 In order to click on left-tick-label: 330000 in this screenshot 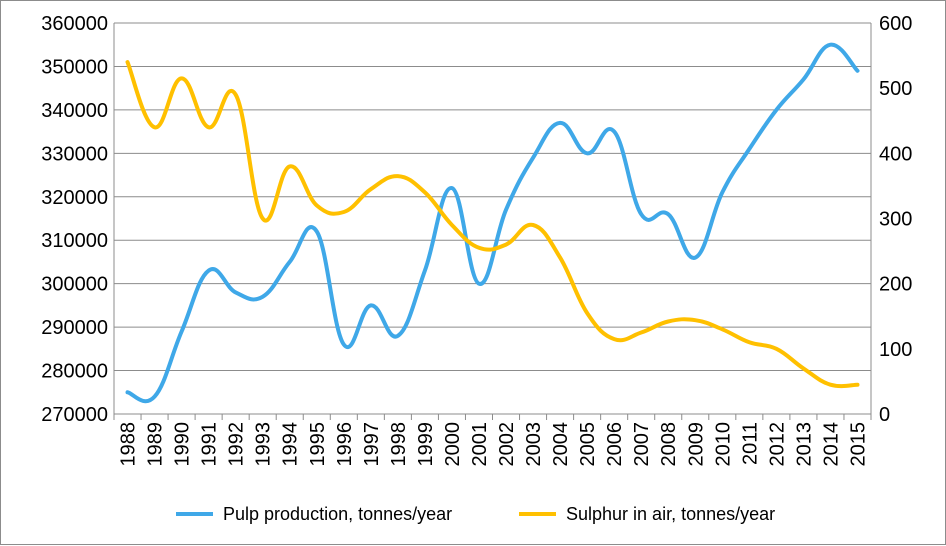, I will do `click(74, 154)`.